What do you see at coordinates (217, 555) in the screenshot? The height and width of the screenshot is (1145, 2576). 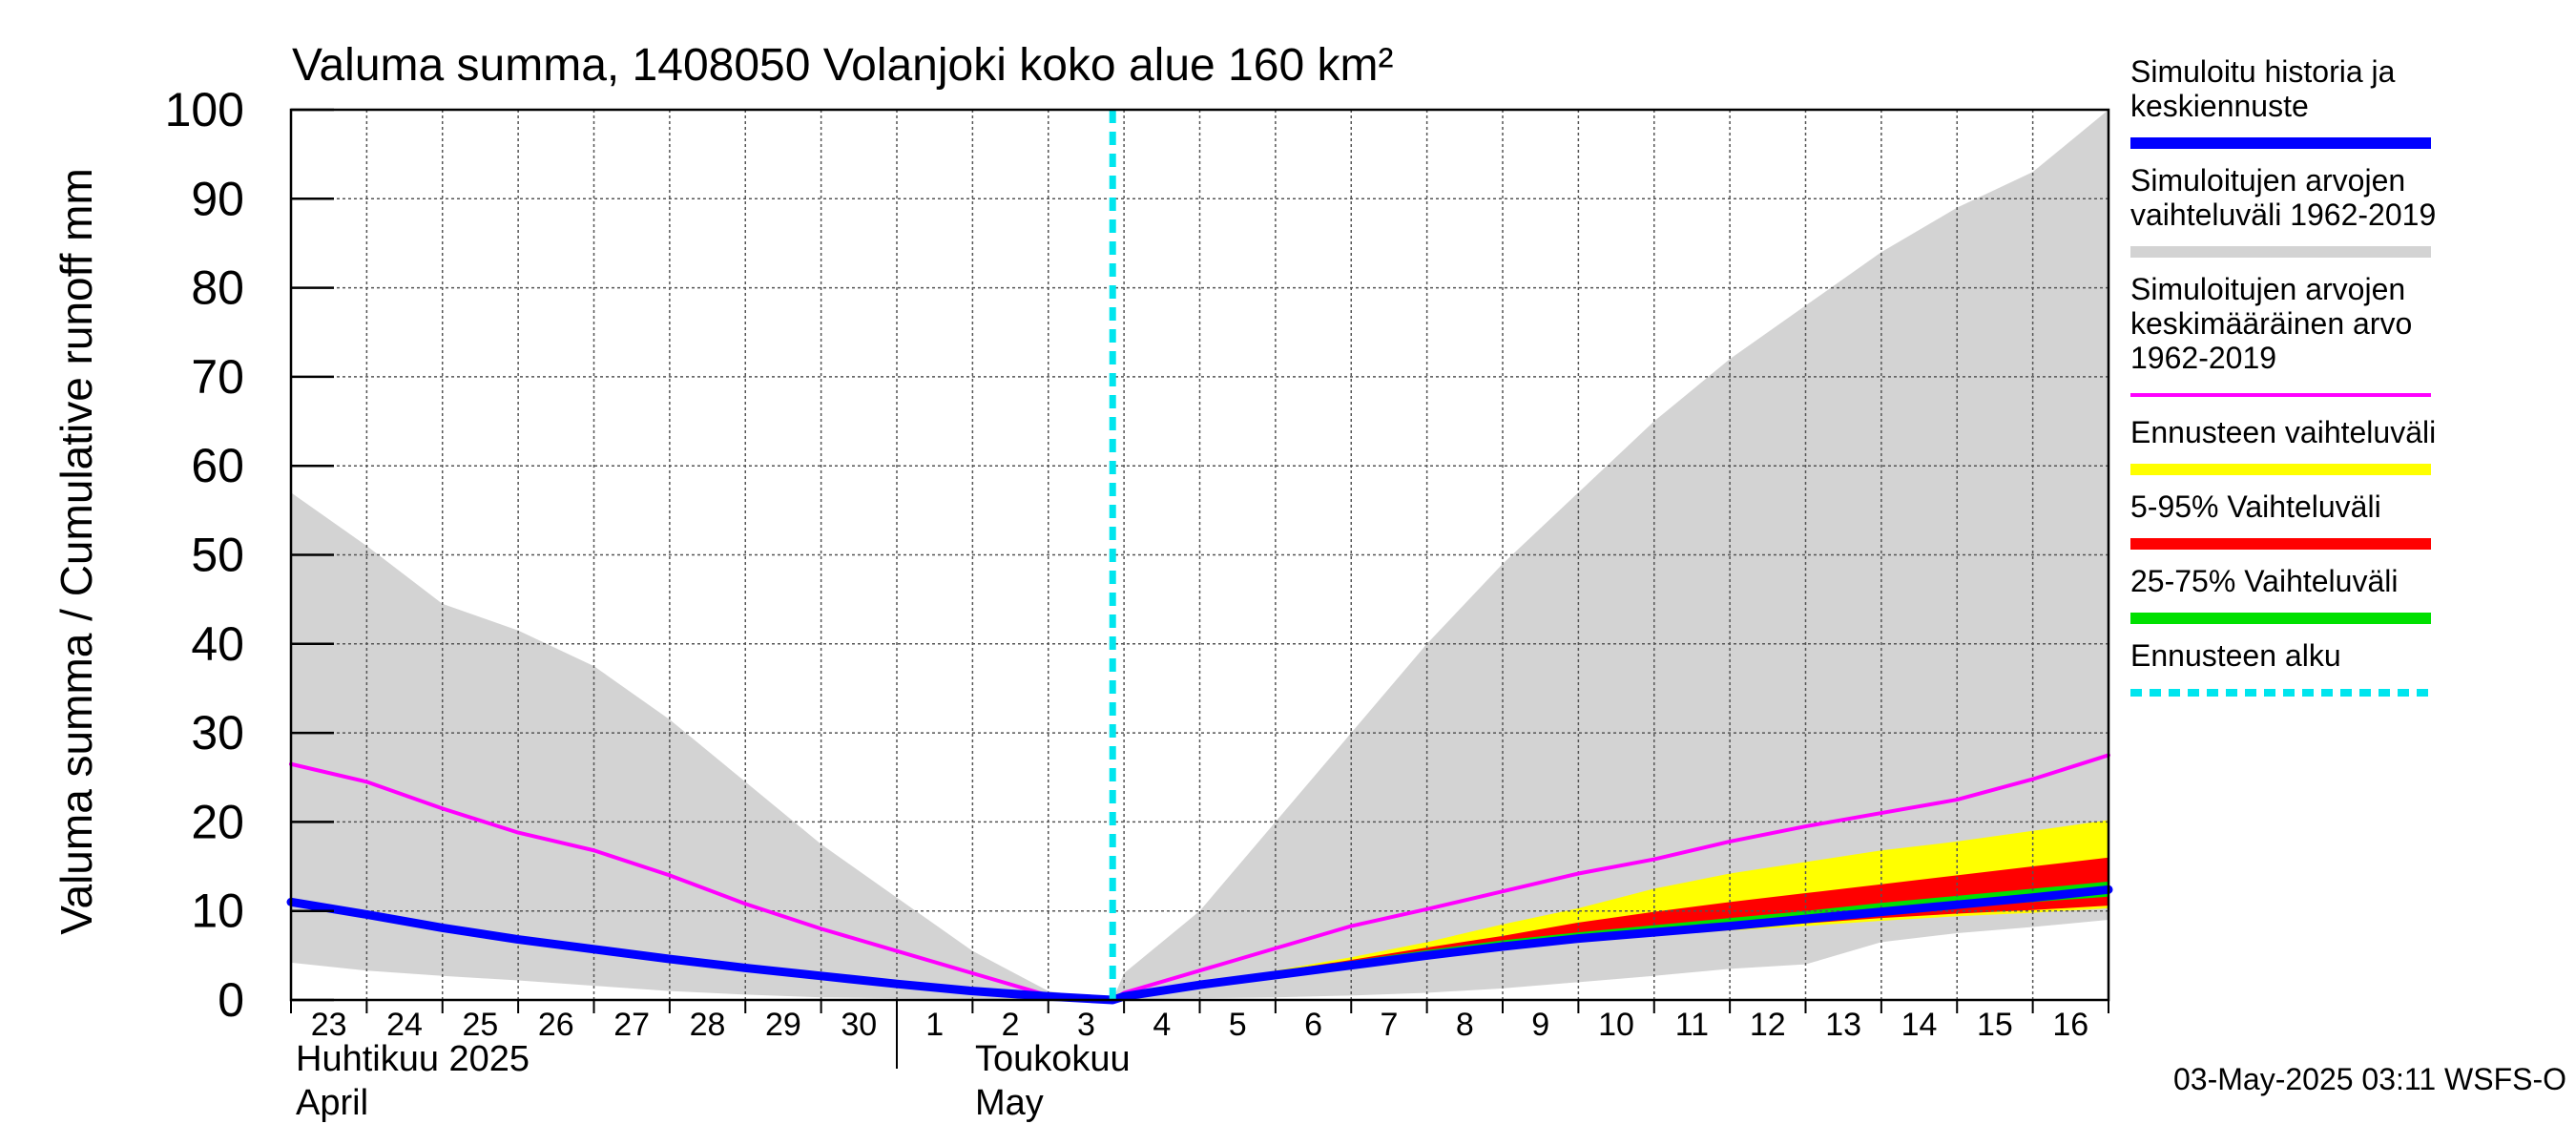 I see `y-tick-label: 50` at bounding box center [217, 555].